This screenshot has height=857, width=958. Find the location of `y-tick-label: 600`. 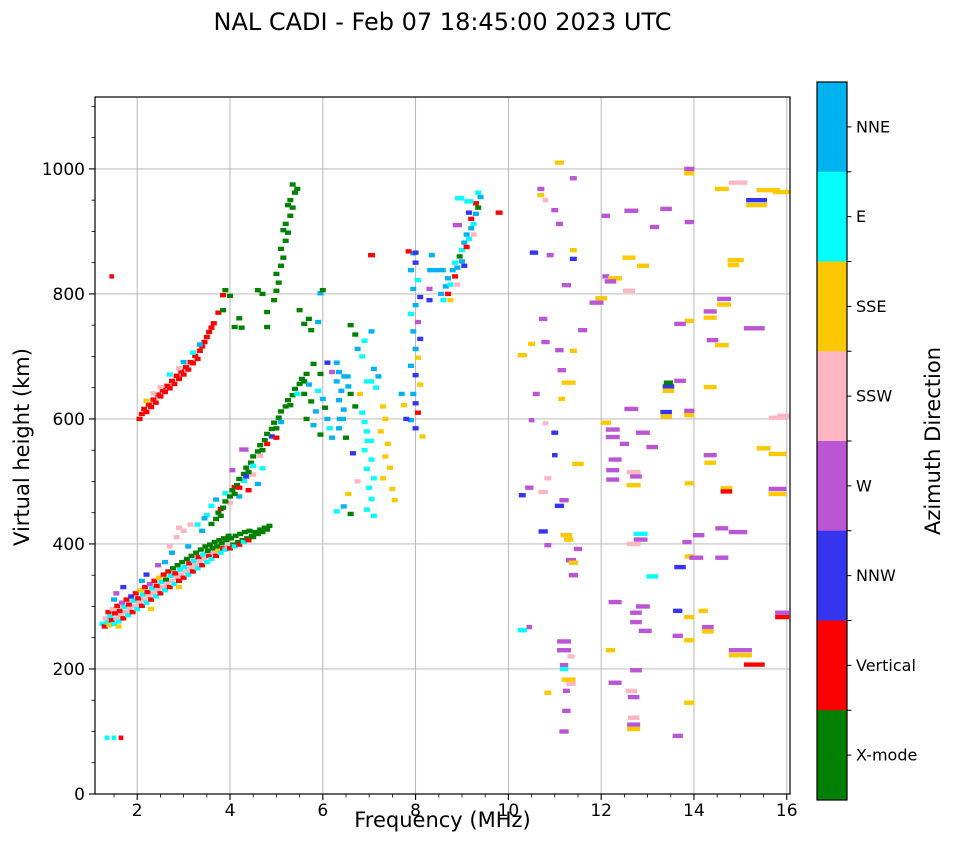

y-tick-label: 600 is located at coordinates (69, 420).